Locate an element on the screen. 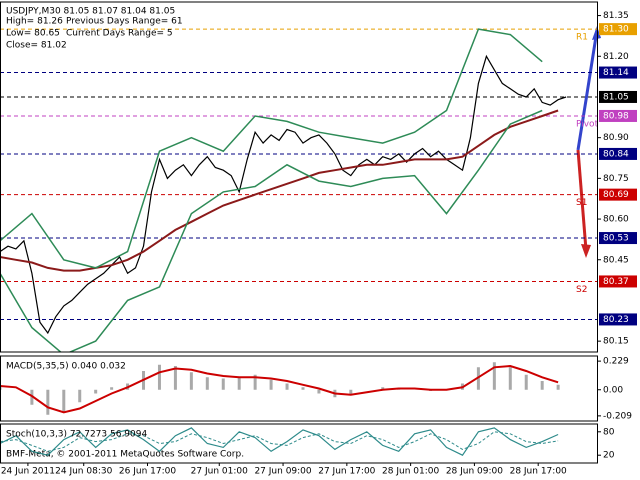  y-tick-label: 80.75 is located at coordinates (616, 179).